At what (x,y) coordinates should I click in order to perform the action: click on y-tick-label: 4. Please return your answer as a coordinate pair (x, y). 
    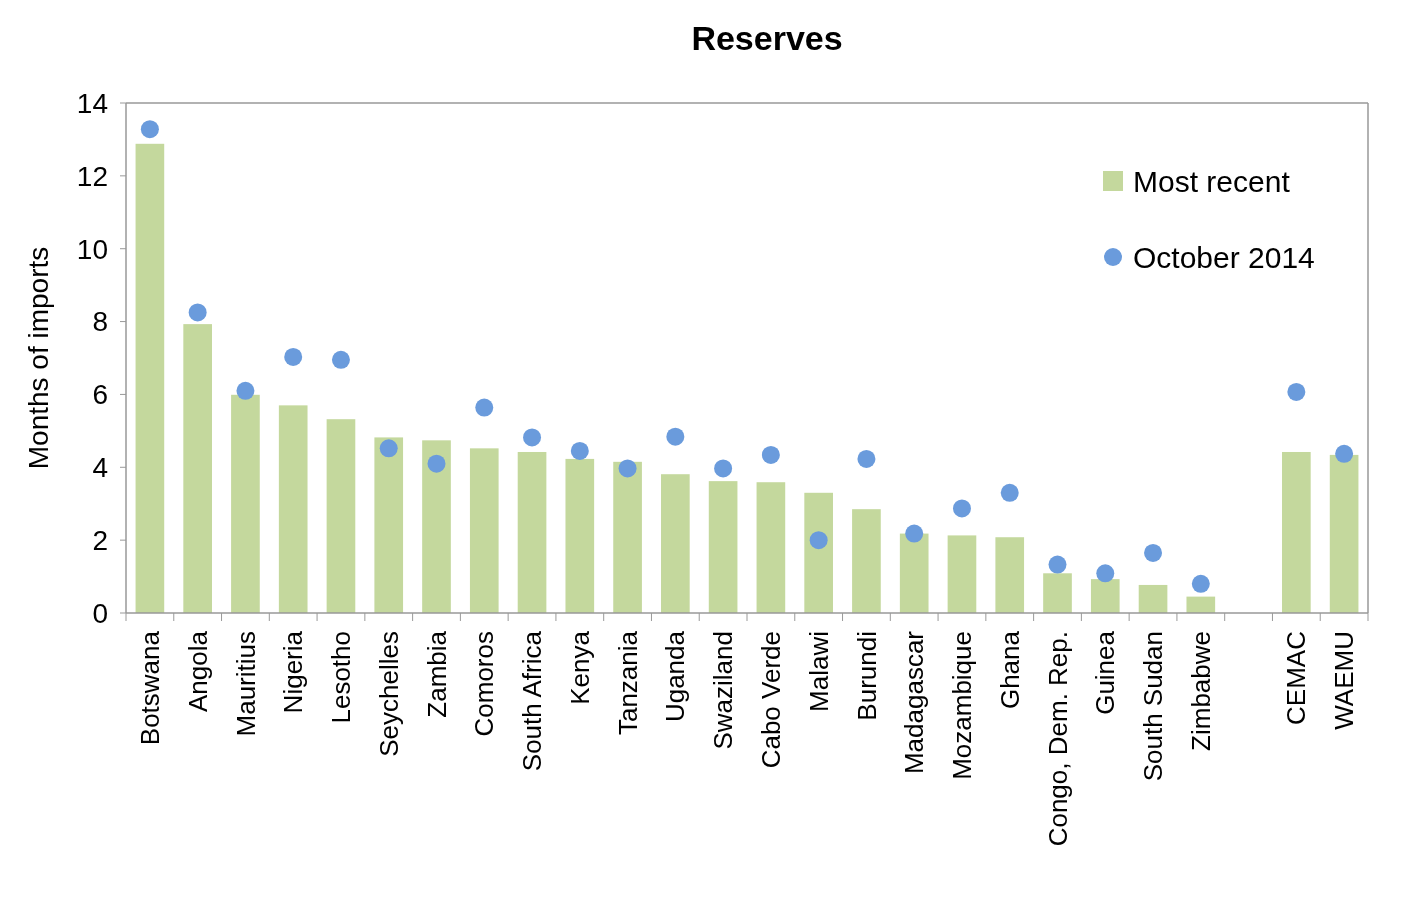
    Looking at the image, I should click on (100, 468).